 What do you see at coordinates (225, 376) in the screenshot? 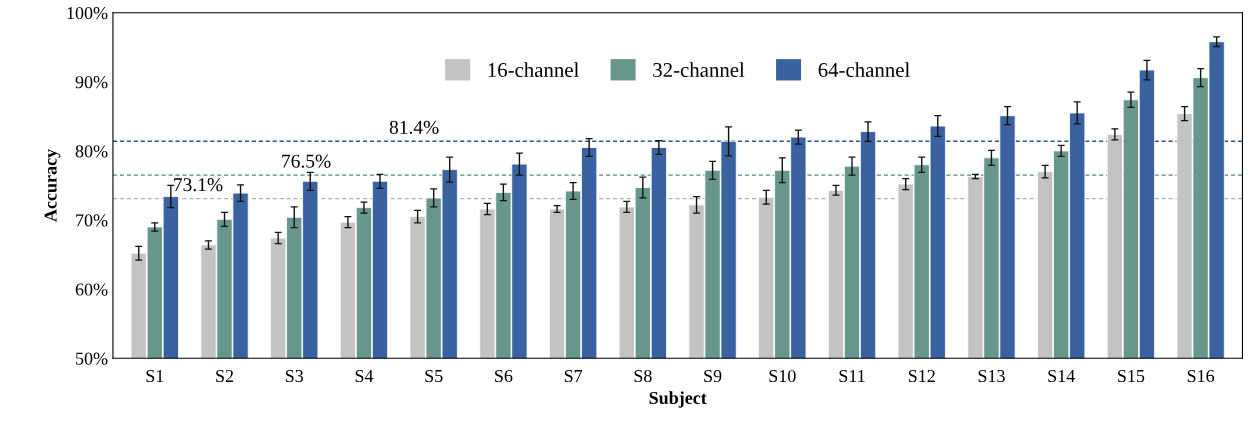
I see `x-tick-label: S2` at bounding box center [225, 376].